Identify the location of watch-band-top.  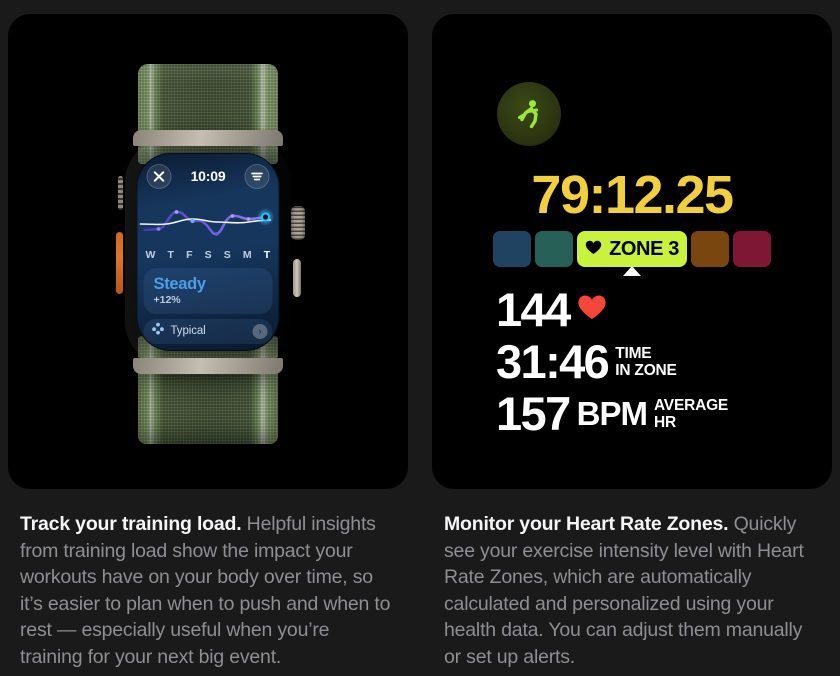
(208, 113).